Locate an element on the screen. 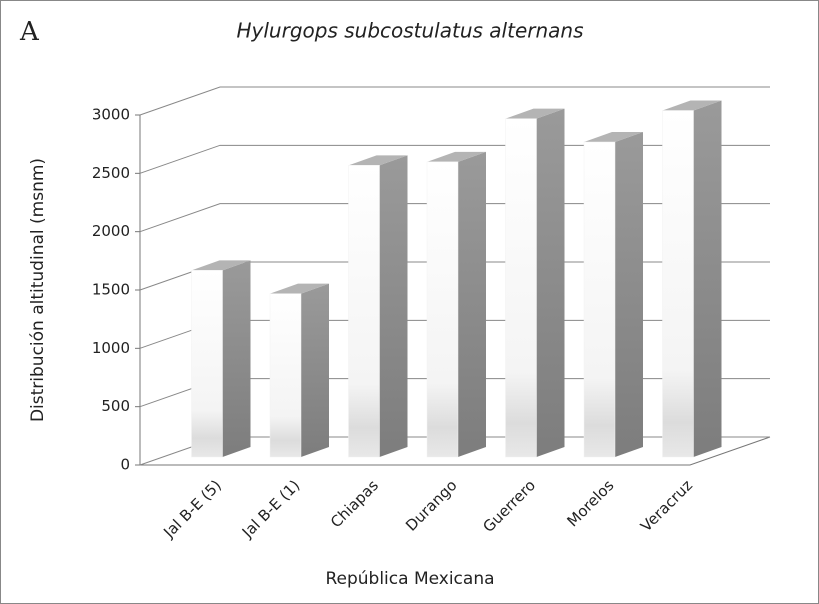 The height and width of the screenshot is (604, 819). panel-label: A is located at coordinates (29, 32).